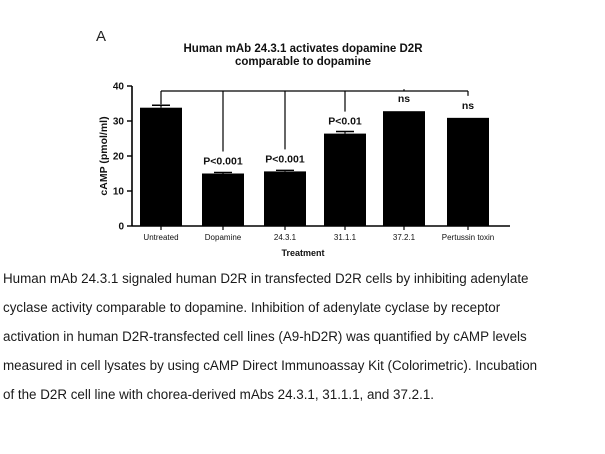  Describe the element at coordinates (302, 253) in the screenshot. I see `x-axis-label: Treatment` at that location.